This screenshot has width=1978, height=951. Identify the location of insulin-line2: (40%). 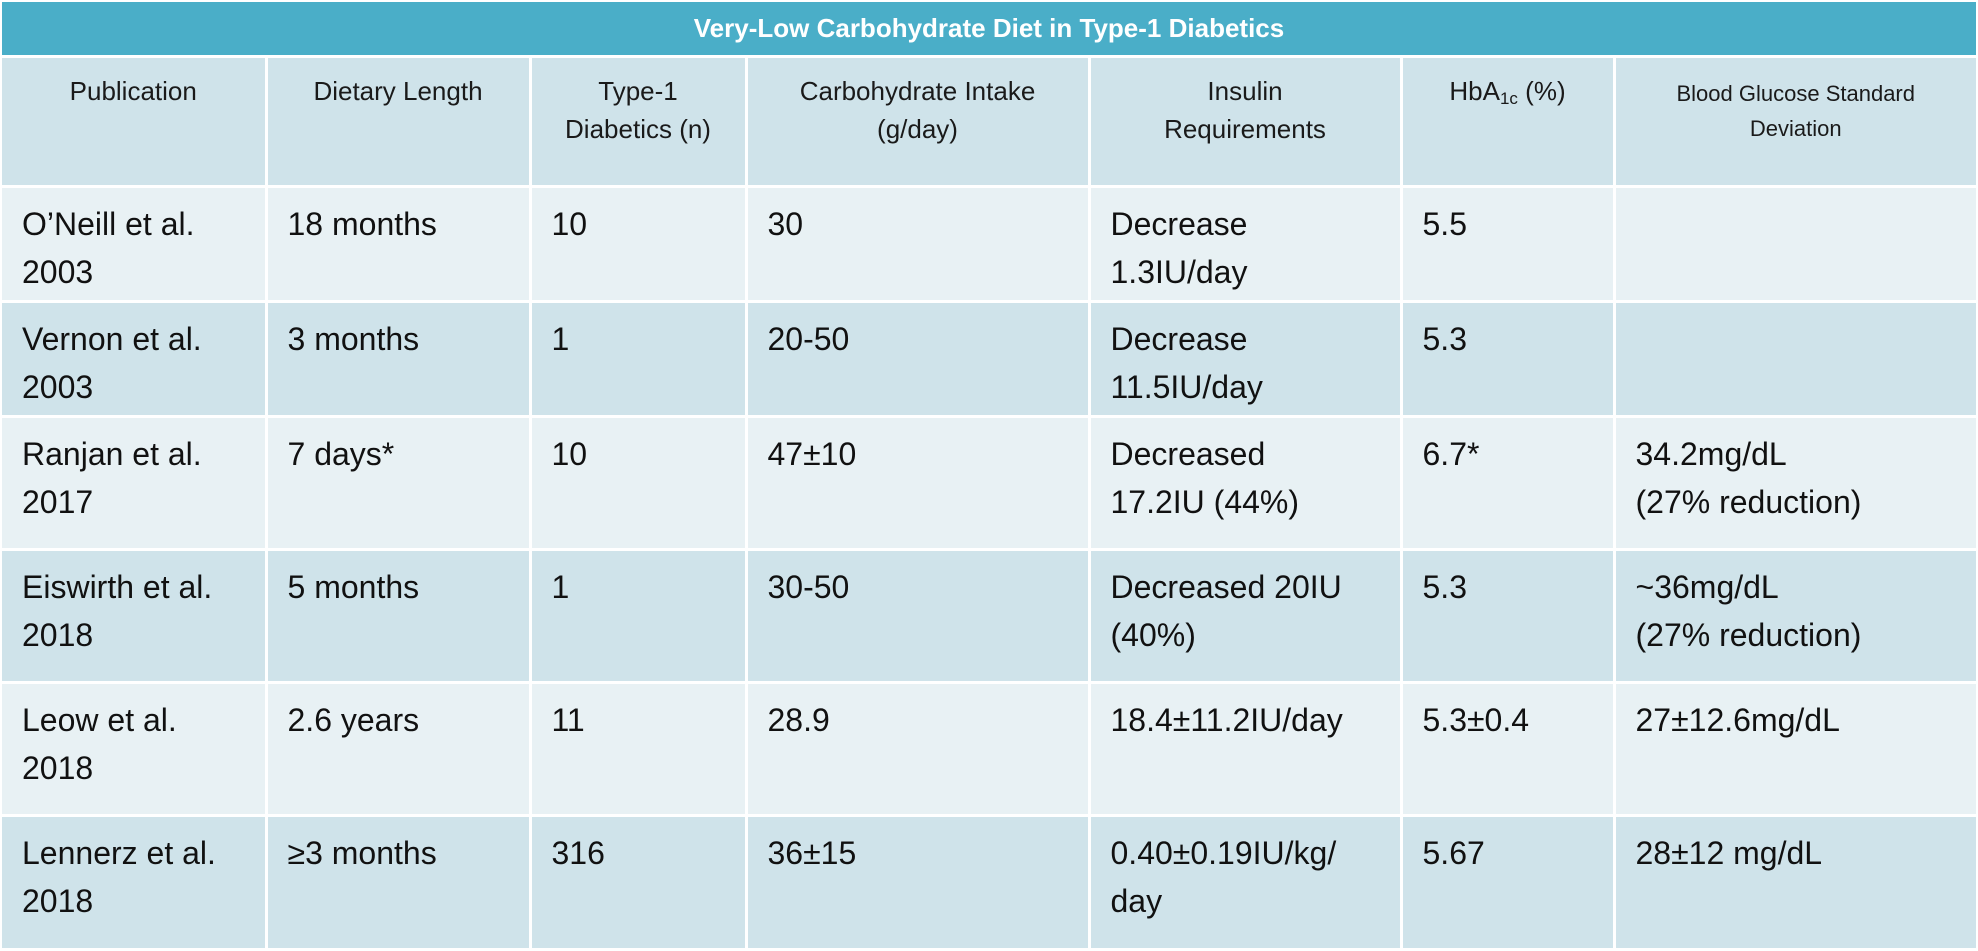
(1153, 634).